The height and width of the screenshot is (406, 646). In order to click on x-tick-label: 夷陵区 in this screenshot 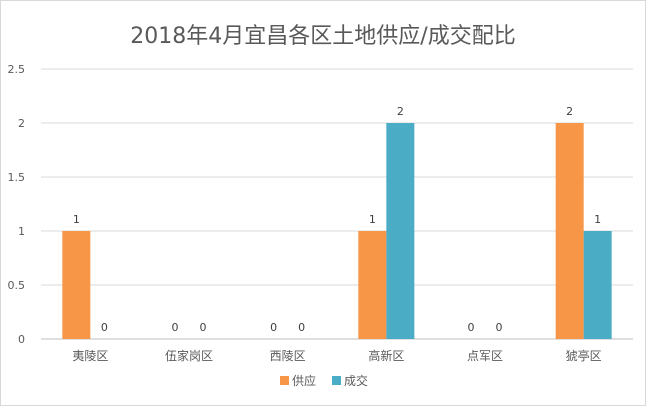, I will do `click(90, 355)`.